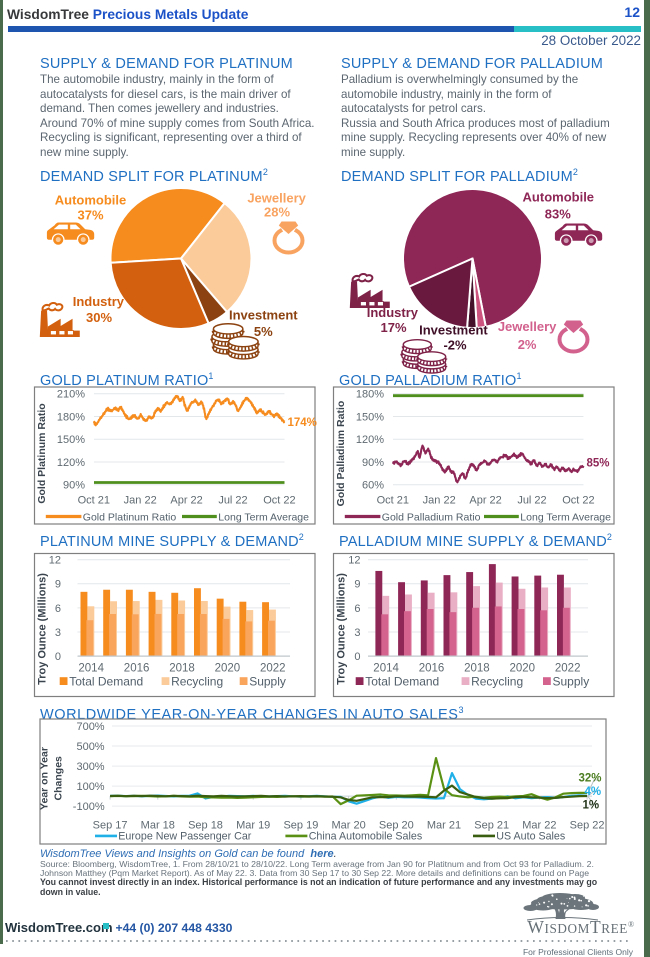 The width and height of the screenshot is (650, 957). What do you see at coordinates (90, 214) in the screenshot?
I see `svg-text: 37%` at bounding box center [90, 214].